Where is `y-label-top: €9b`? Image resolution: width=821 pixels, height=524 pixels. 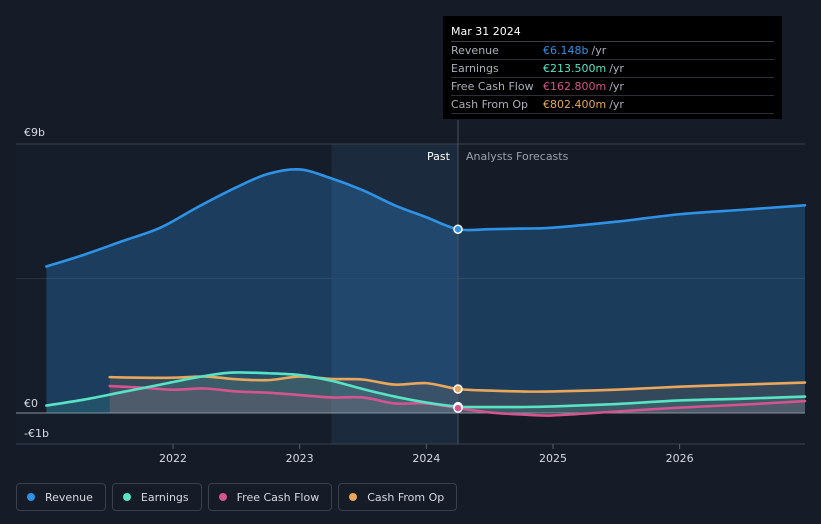
y-label-top: €9b is located at coordinates (34, 132).